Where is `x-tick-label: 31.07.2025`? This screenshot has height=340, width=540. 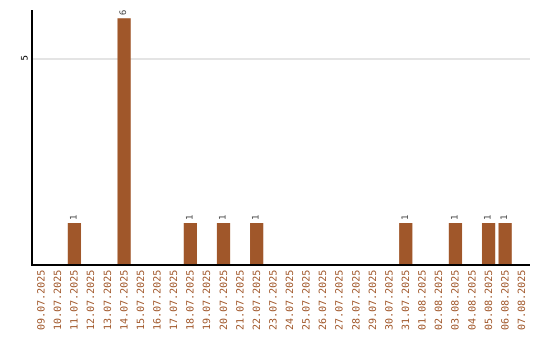
x-tick-label: 31.07.2025 is located at coordinates (406, 300).